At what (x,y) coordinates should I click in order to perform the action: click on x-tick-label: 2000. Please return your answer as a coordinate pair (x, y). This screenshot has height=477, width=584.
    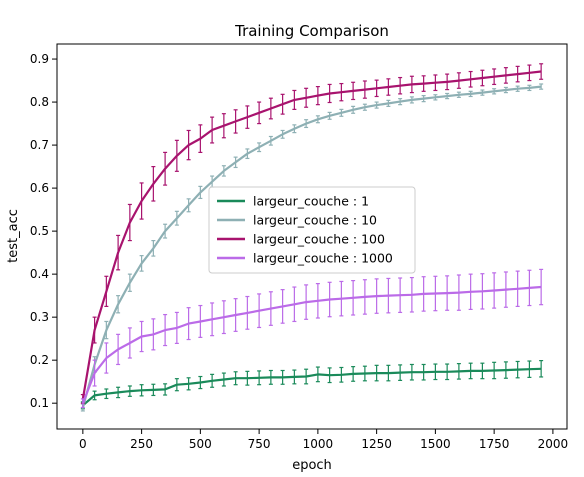
    Looking at the image, I should click on (553, 444).